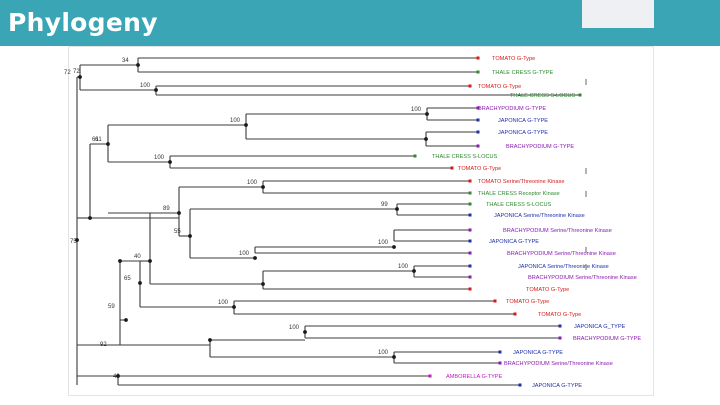 This screenshot has width=720, height=405. I want to click on bootstrap-value: 99, so click(384, 205).